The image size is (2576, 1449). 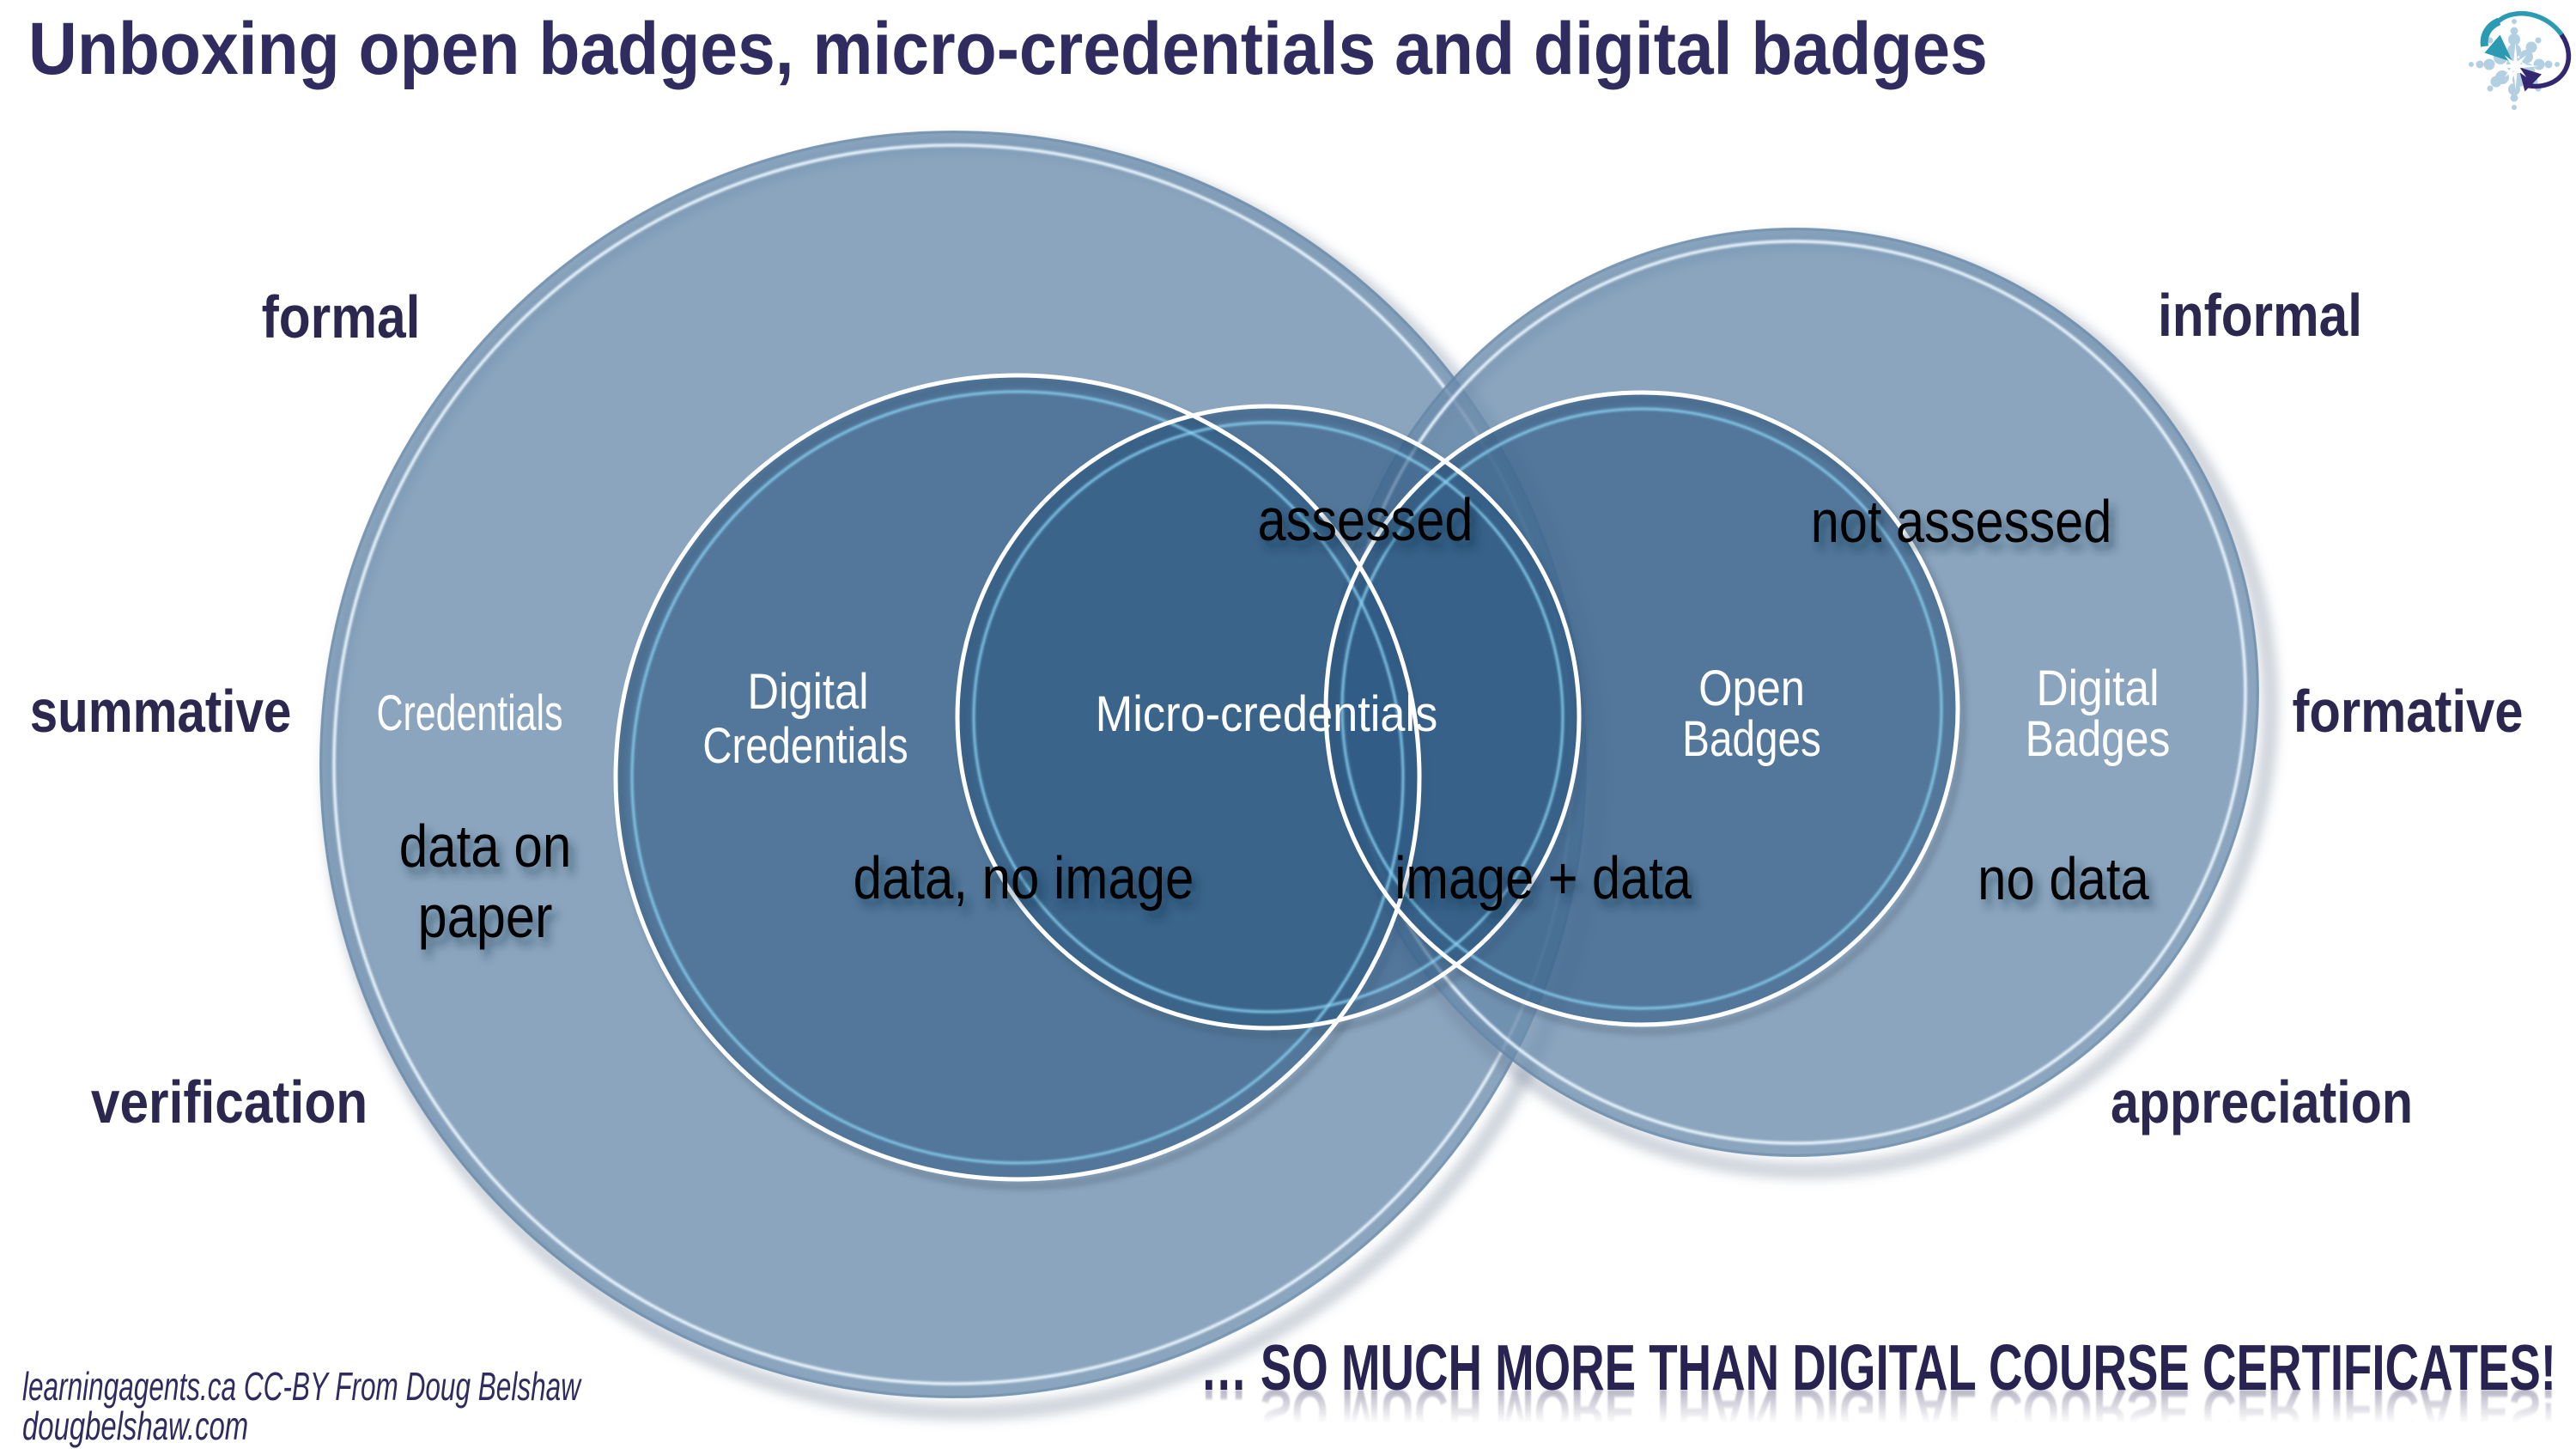 What do you see at coordinates (485, 916) in the screenshot?
I see `svg-text: paper` at bounding box center [485, 916].